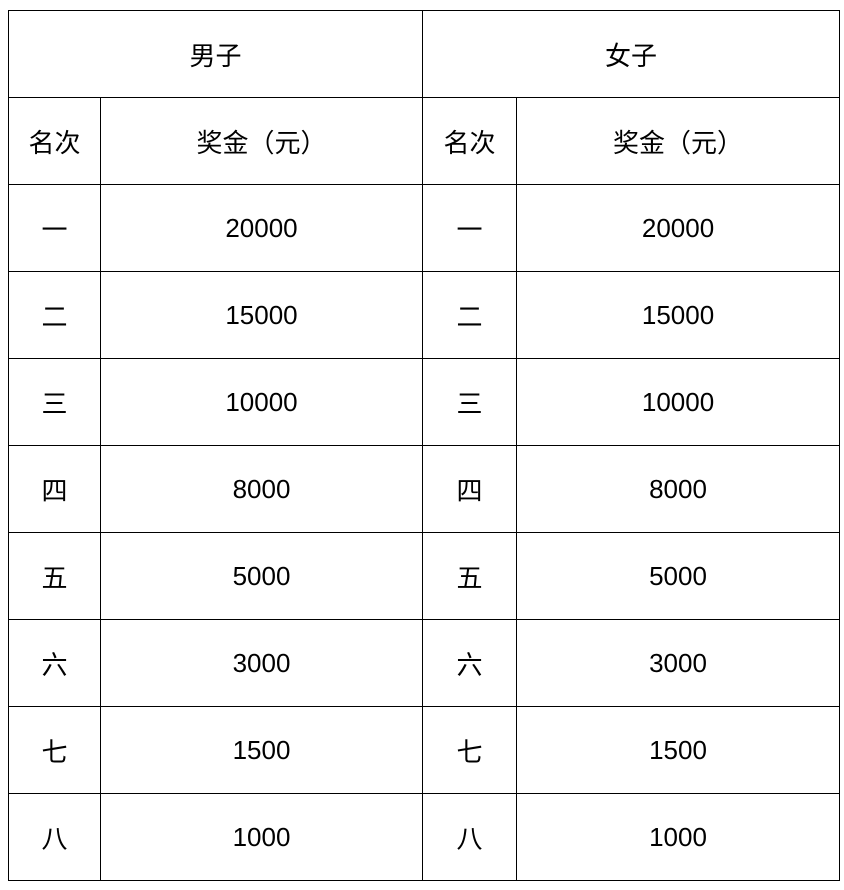 The image size is (844, 890). I want to click on table-row: 五 5000 五 5000, so click(424, 576).